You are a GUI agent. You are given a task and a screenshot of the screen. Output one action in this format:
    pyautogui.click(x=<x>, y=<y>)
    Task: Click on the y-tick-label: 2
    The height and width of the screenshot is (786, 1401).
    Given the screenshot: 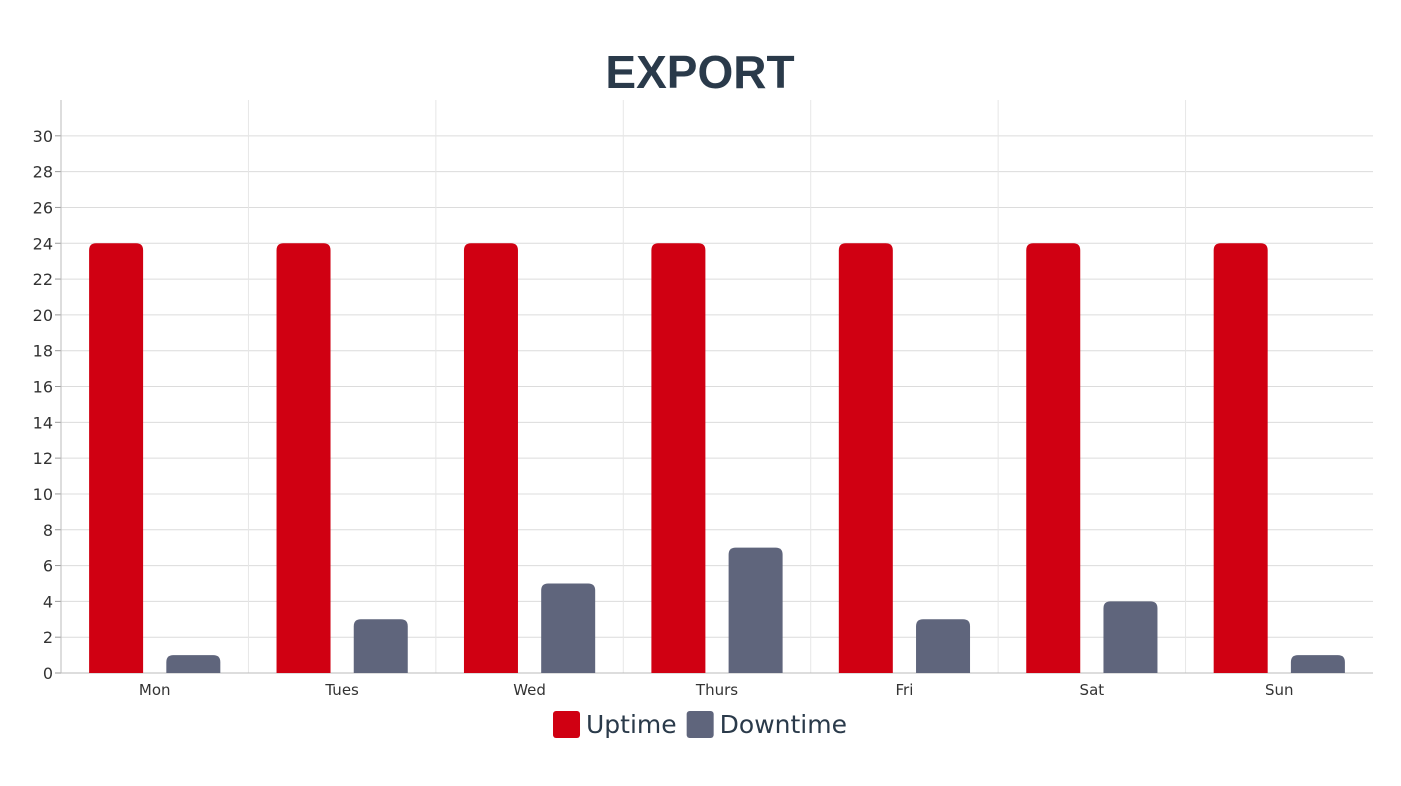 What is the action you would take?
    pyautogui.click(x=48, y=637)
    